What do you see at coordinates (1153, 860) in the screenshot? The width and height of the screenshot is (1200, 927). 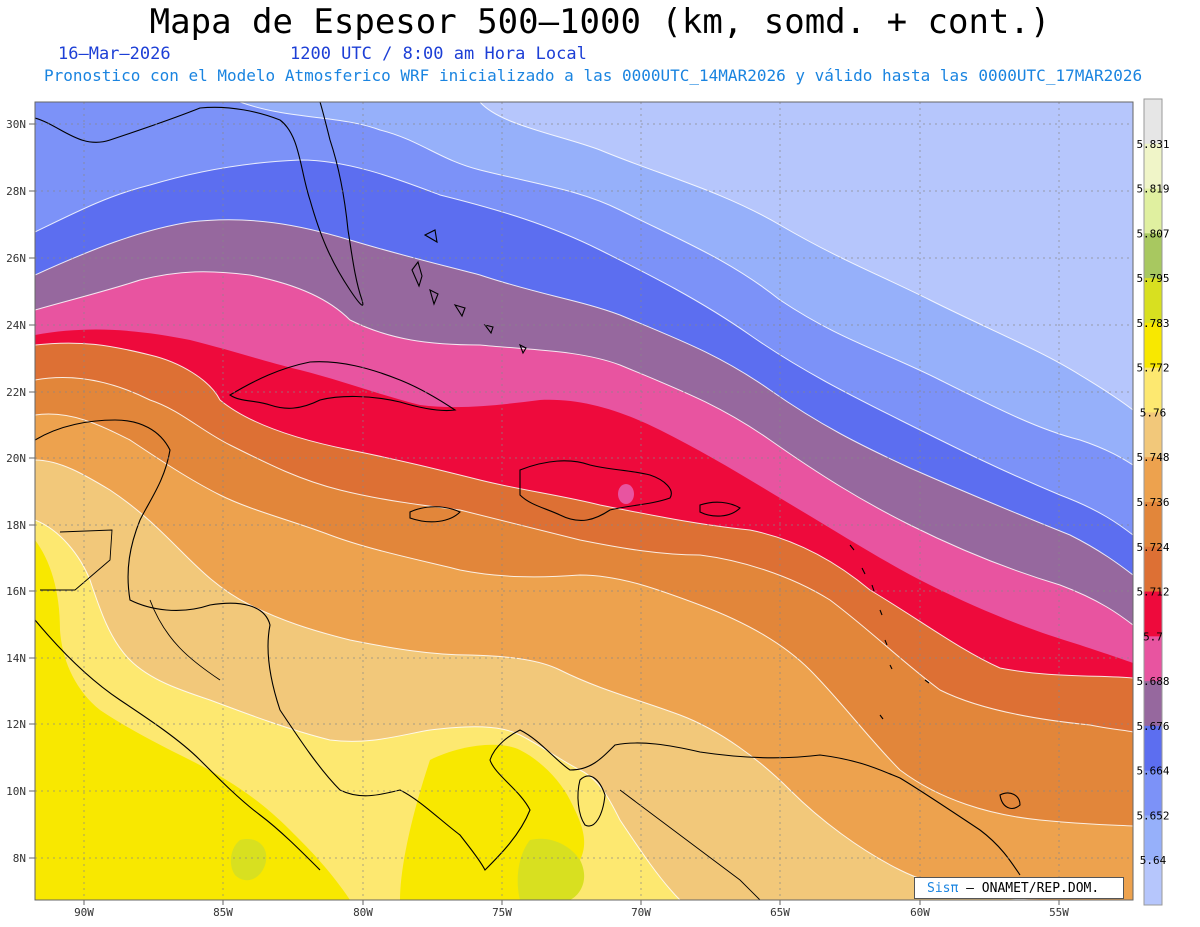 I see `colorbar-level-label: 5.64` at bounding box center [1153, 860].